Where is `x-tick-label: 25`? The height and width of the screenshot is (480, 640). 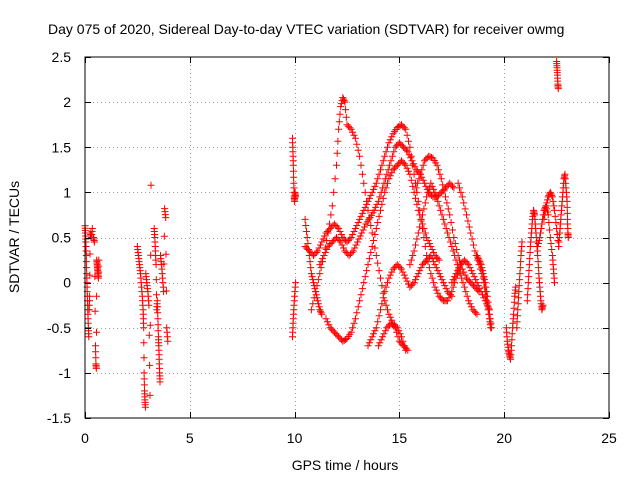 x-tick-label: 25 is located at coordinates (609, 438).